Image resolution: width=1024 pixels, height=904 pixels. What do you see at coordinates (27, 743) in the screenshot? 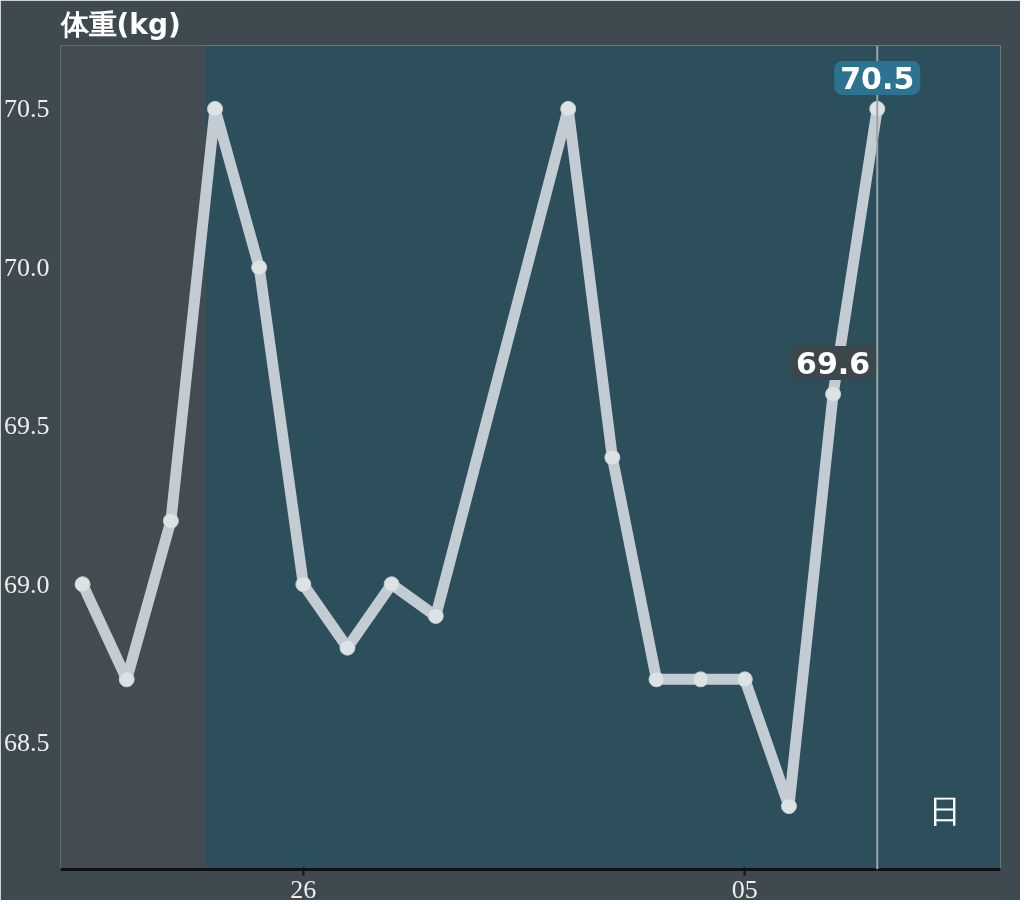
I see `y-tick-label: 68.5` at bounding box center [27, 743].